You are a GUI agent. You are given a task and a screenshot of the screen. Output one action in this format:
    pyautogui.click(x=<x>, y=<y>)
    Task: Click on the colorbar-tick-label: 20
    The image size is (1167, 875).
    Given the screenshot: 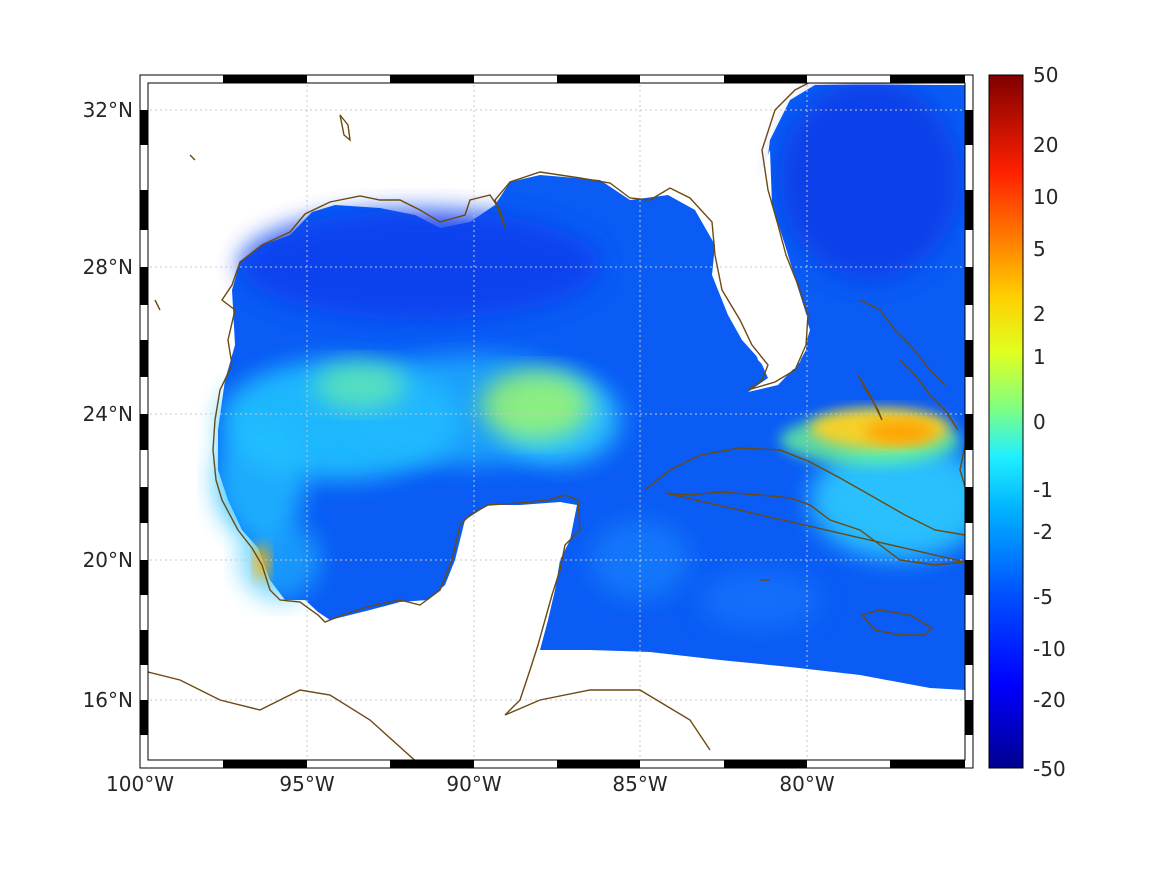 What is the action you would take?
    pyautogui.click(x=1045, y=145)
    